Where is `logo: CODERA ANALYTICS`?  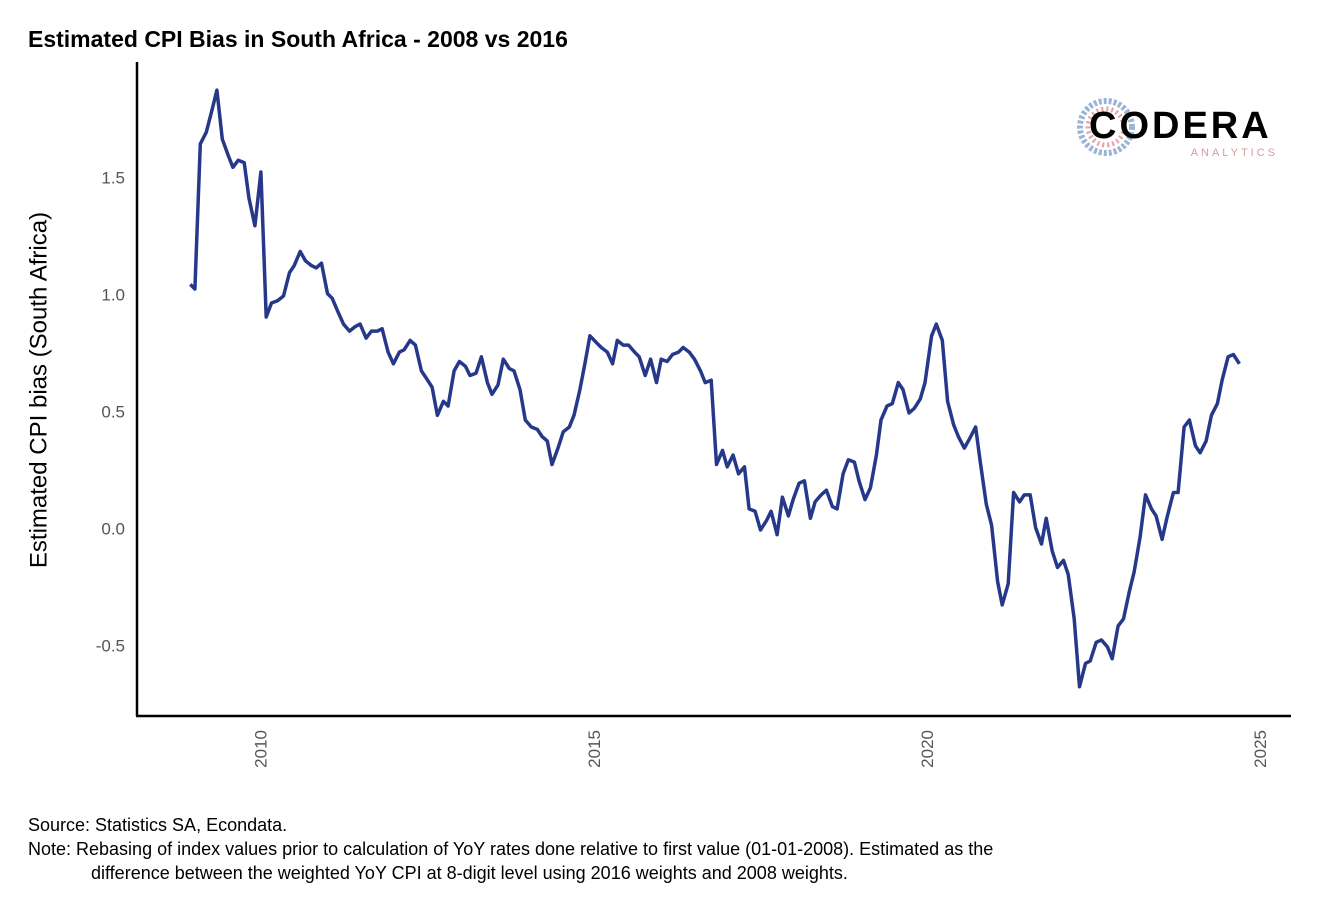 logo: CODERA ANALYTICS is located at coordinates (1177, 128).